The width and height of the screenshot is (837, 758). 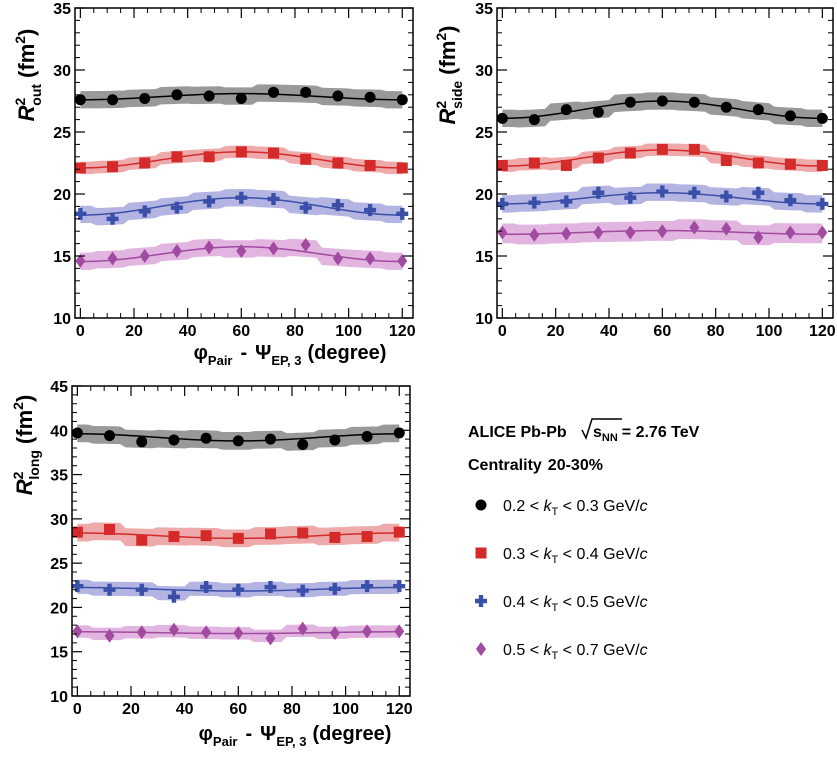 What do you see at coordinates (575, 652) in the screenshot?
I see `legend-label-4: 0.5 < kT < 0.7 GeV/c` at bounding box center [575, 652].